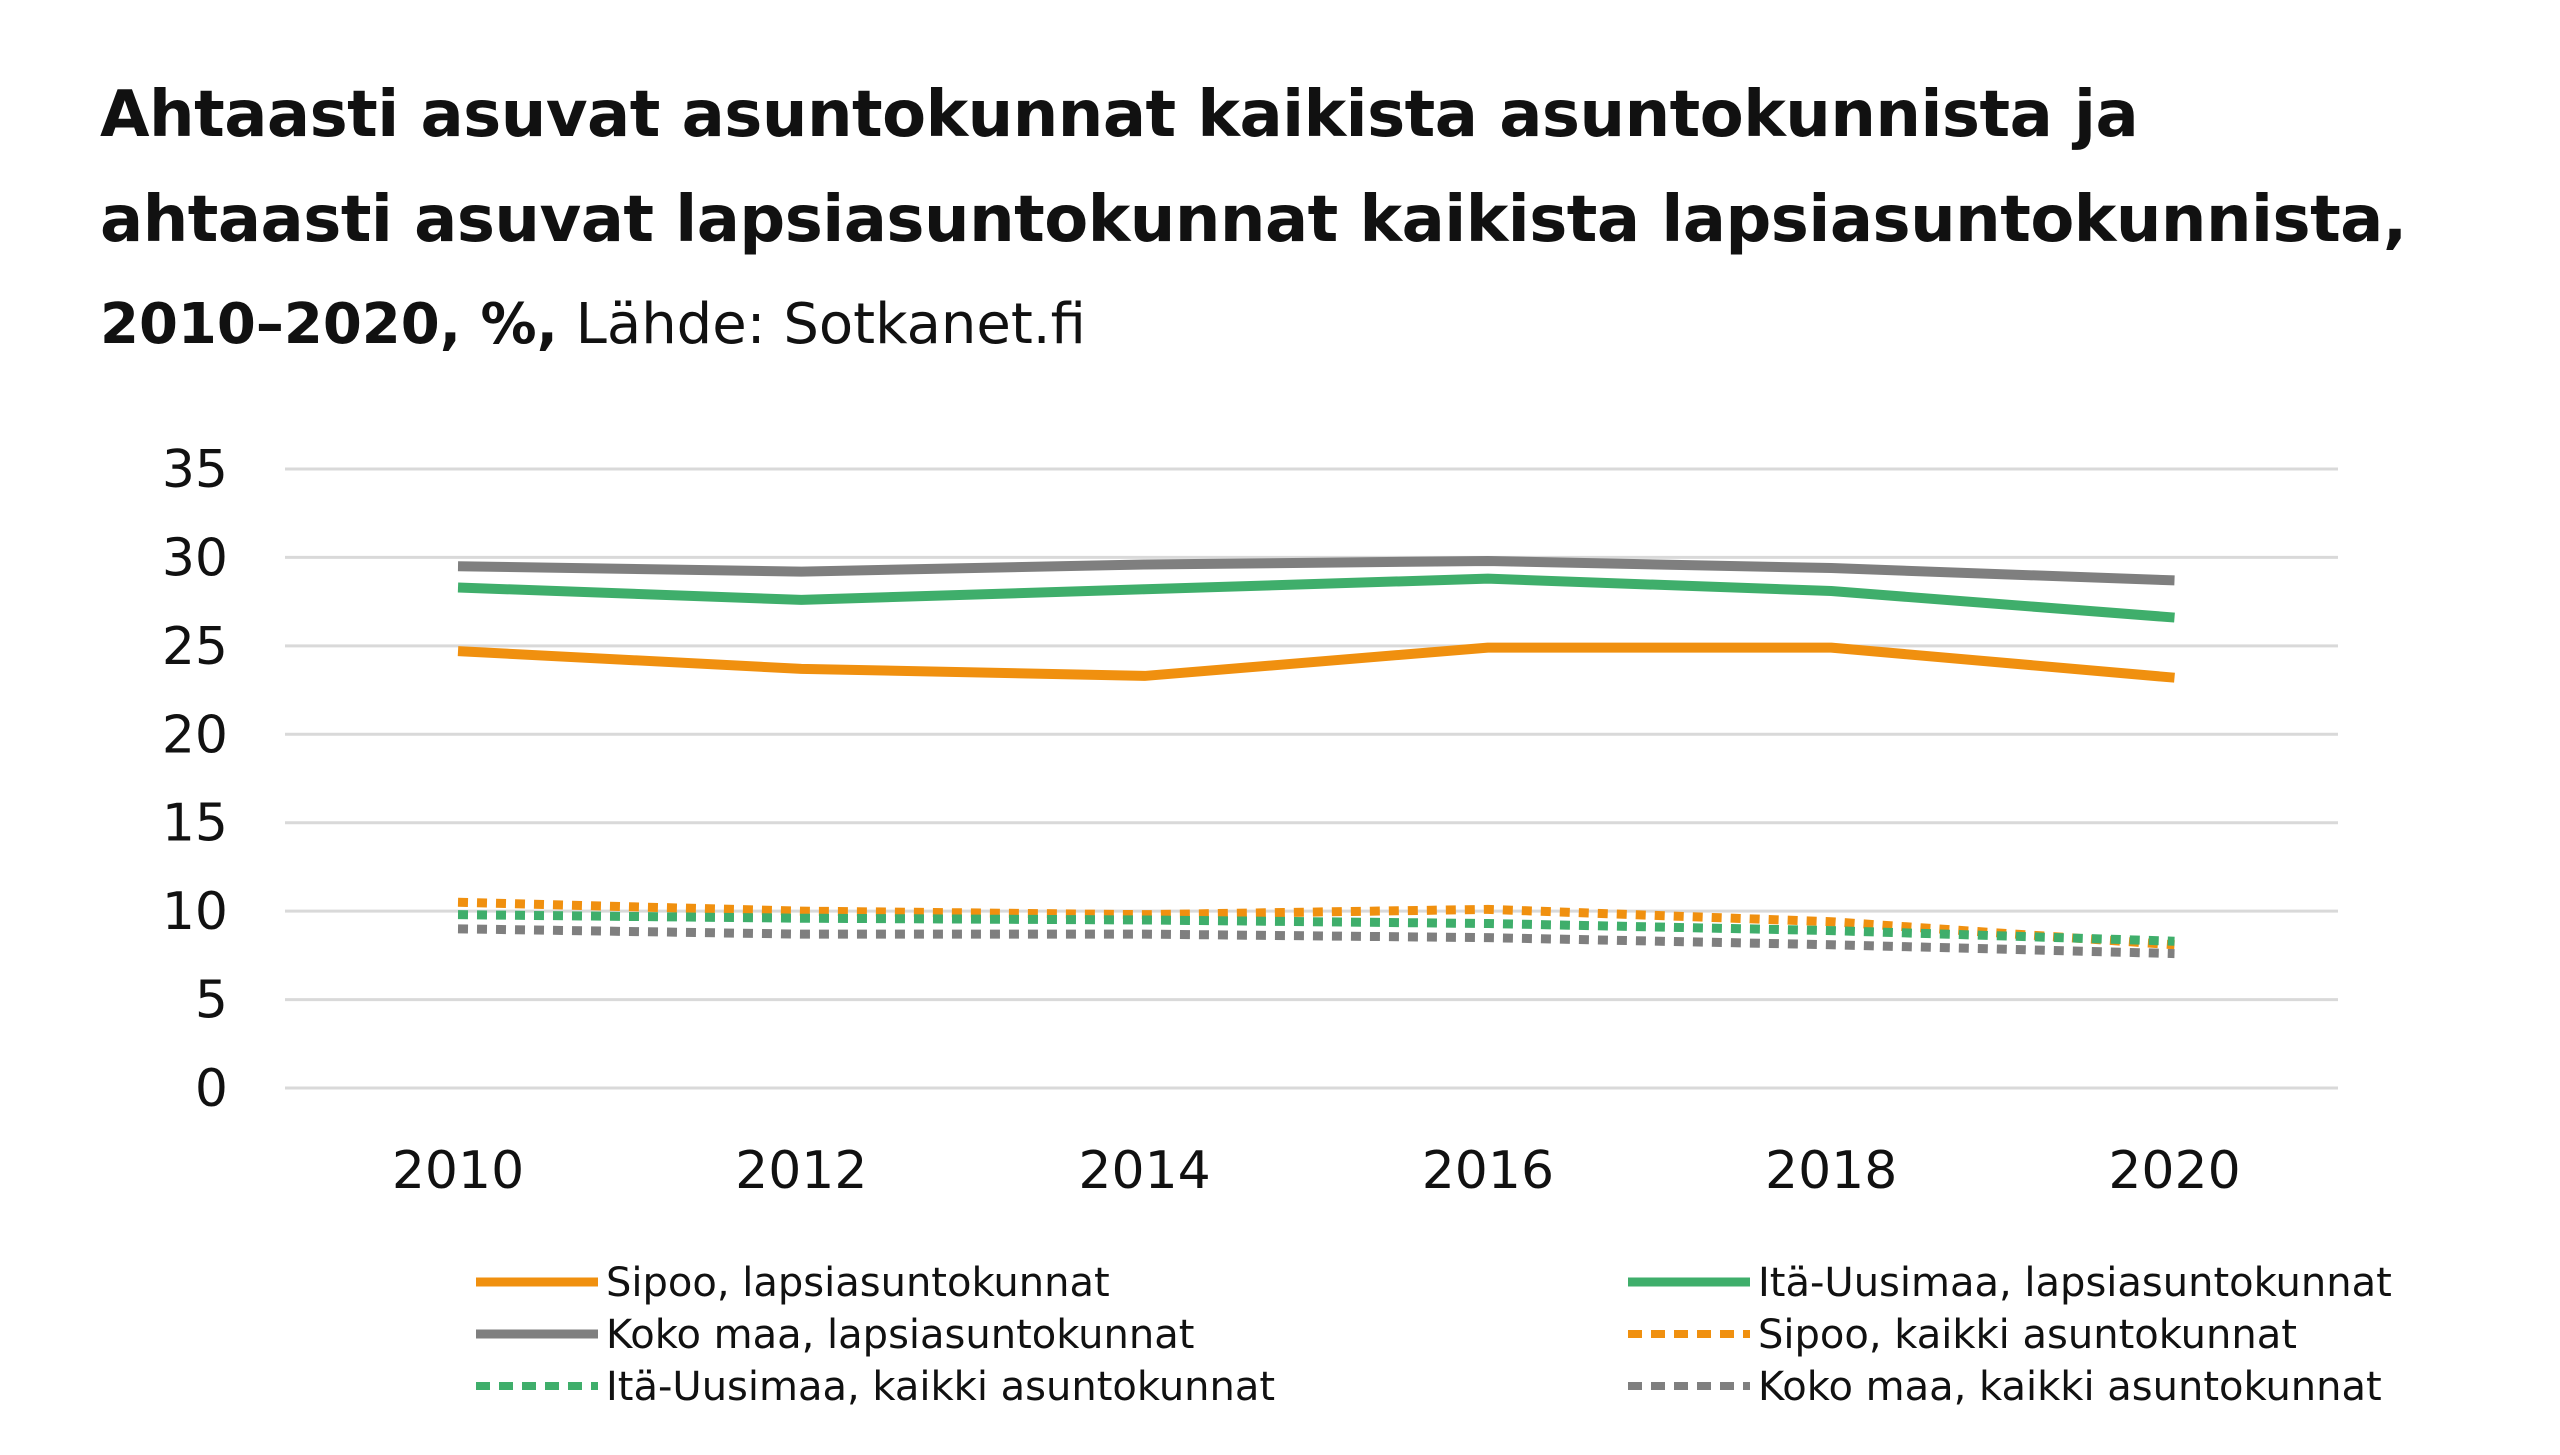 This screenshot has height=1455, width=2560. I want to click on subtitle-period: 2010–2020, %,, so click(329, 324).